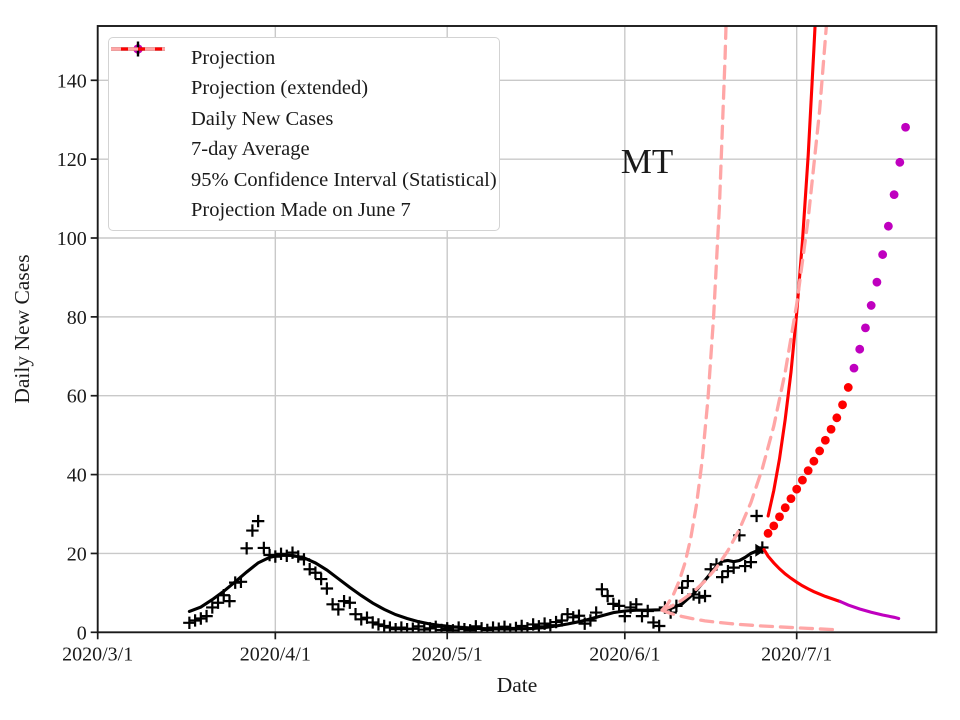 The image size is (960, 720). What do you see at coordinates (72, 160) in the screenshot?
I see `y-tick-label: 120` at bounding box center [72, 160].